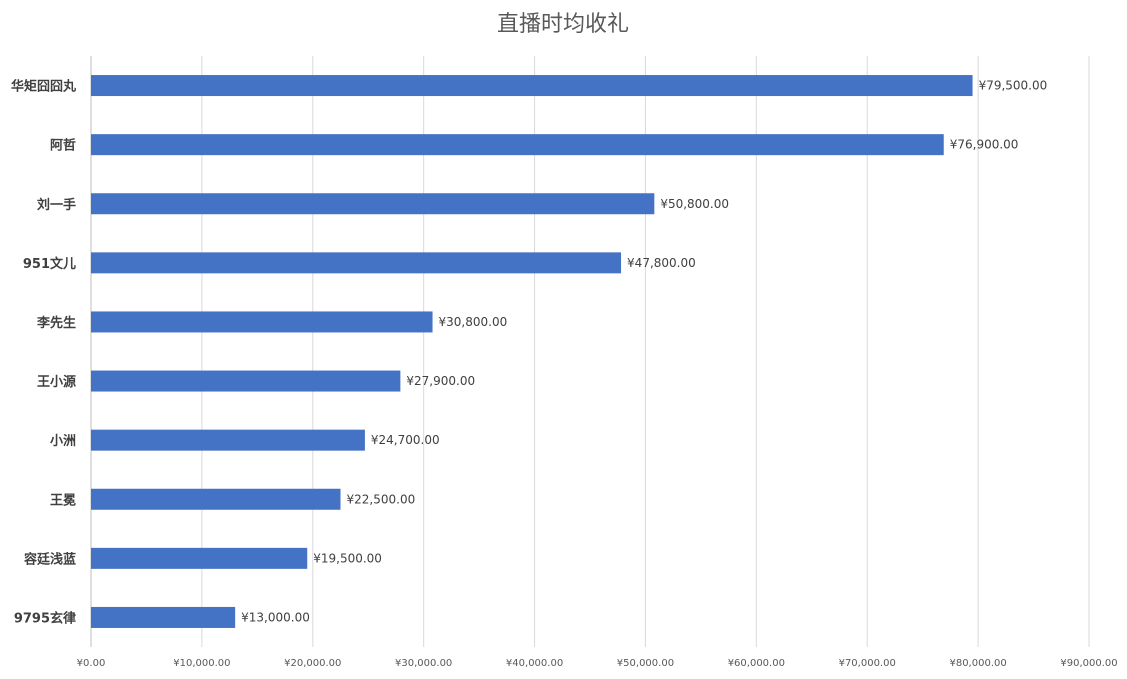 This screenshot has height=679, width=1127. I want to click on category-label: 华矩囧囧丸, so click(44, 87).